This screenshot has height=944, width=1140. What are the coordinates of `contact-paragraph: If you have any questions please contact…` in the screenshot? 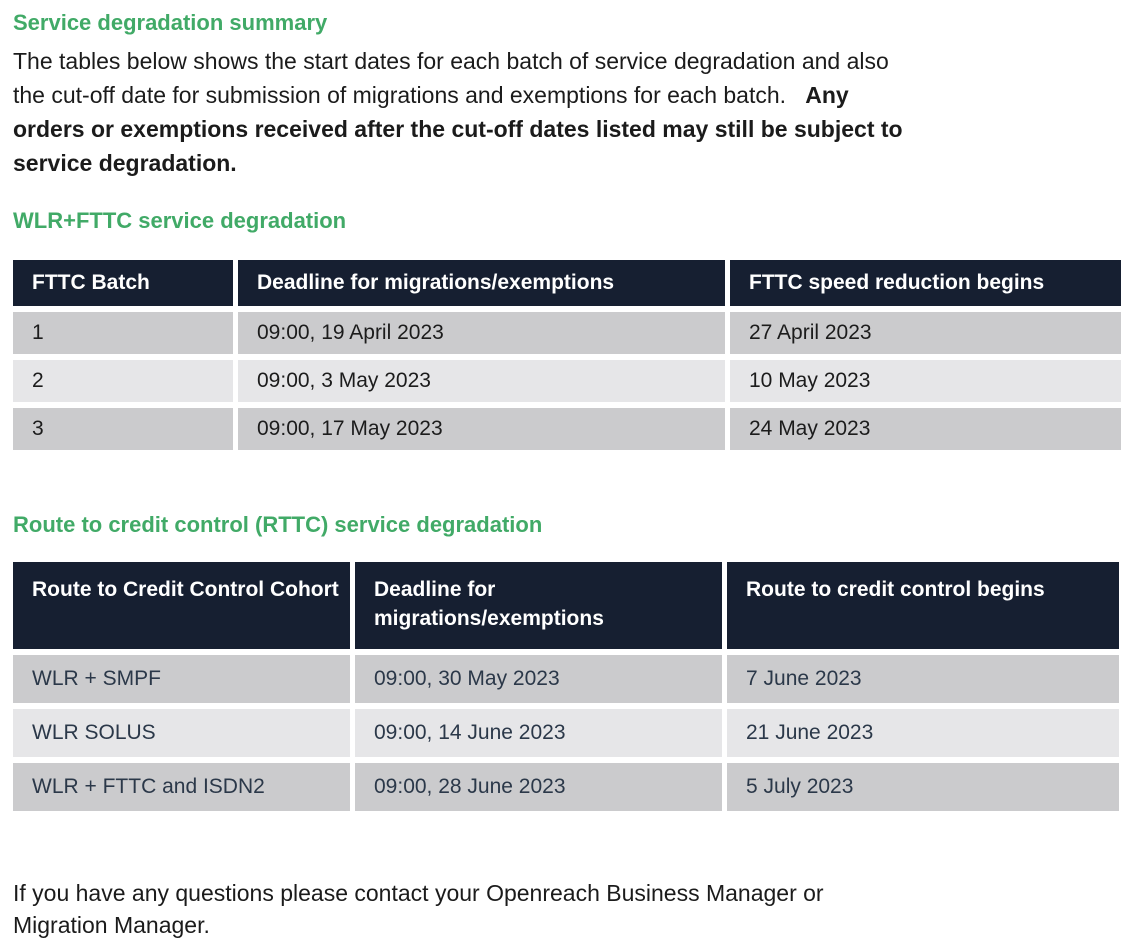 It's located at (566, 909).